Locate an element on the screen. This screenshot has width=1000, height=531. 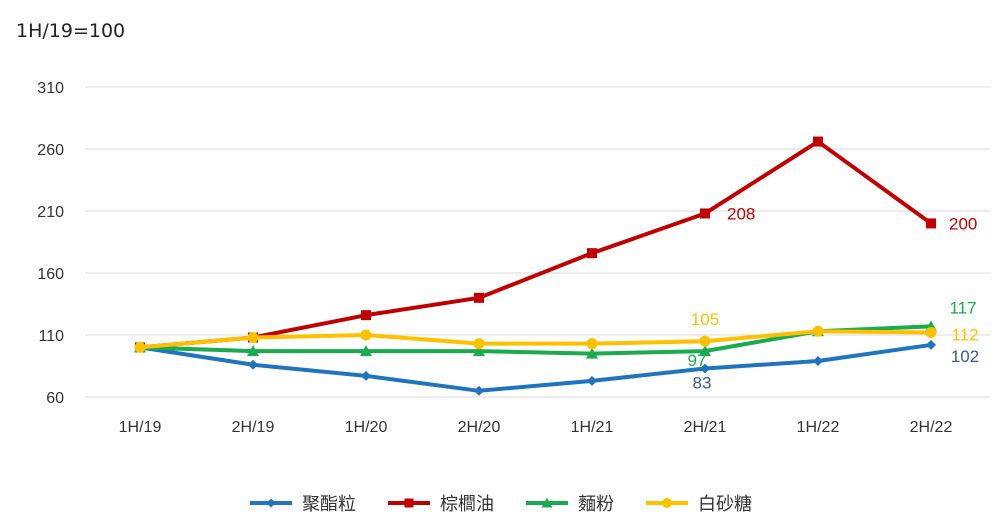
legend-item-0: 聚酯粒 is located at coordinates (302, 503).